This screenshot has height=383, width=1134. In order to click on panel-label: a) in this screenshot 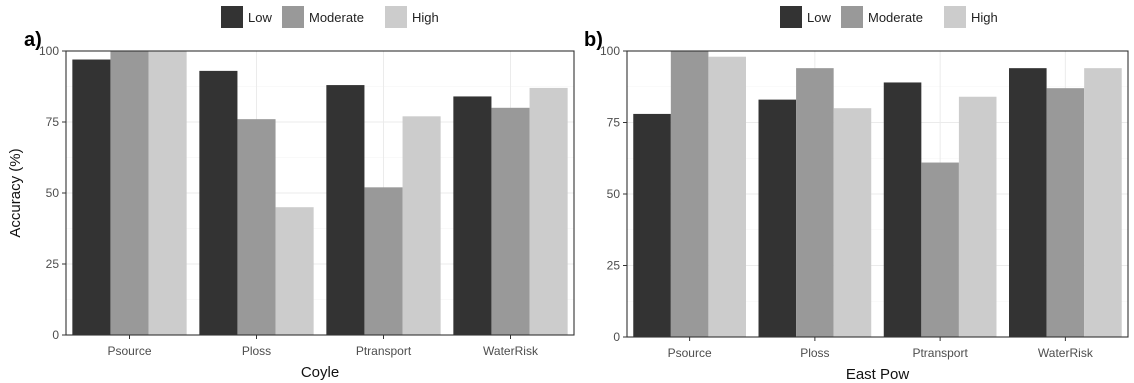, I will do `click(33, 40)`.